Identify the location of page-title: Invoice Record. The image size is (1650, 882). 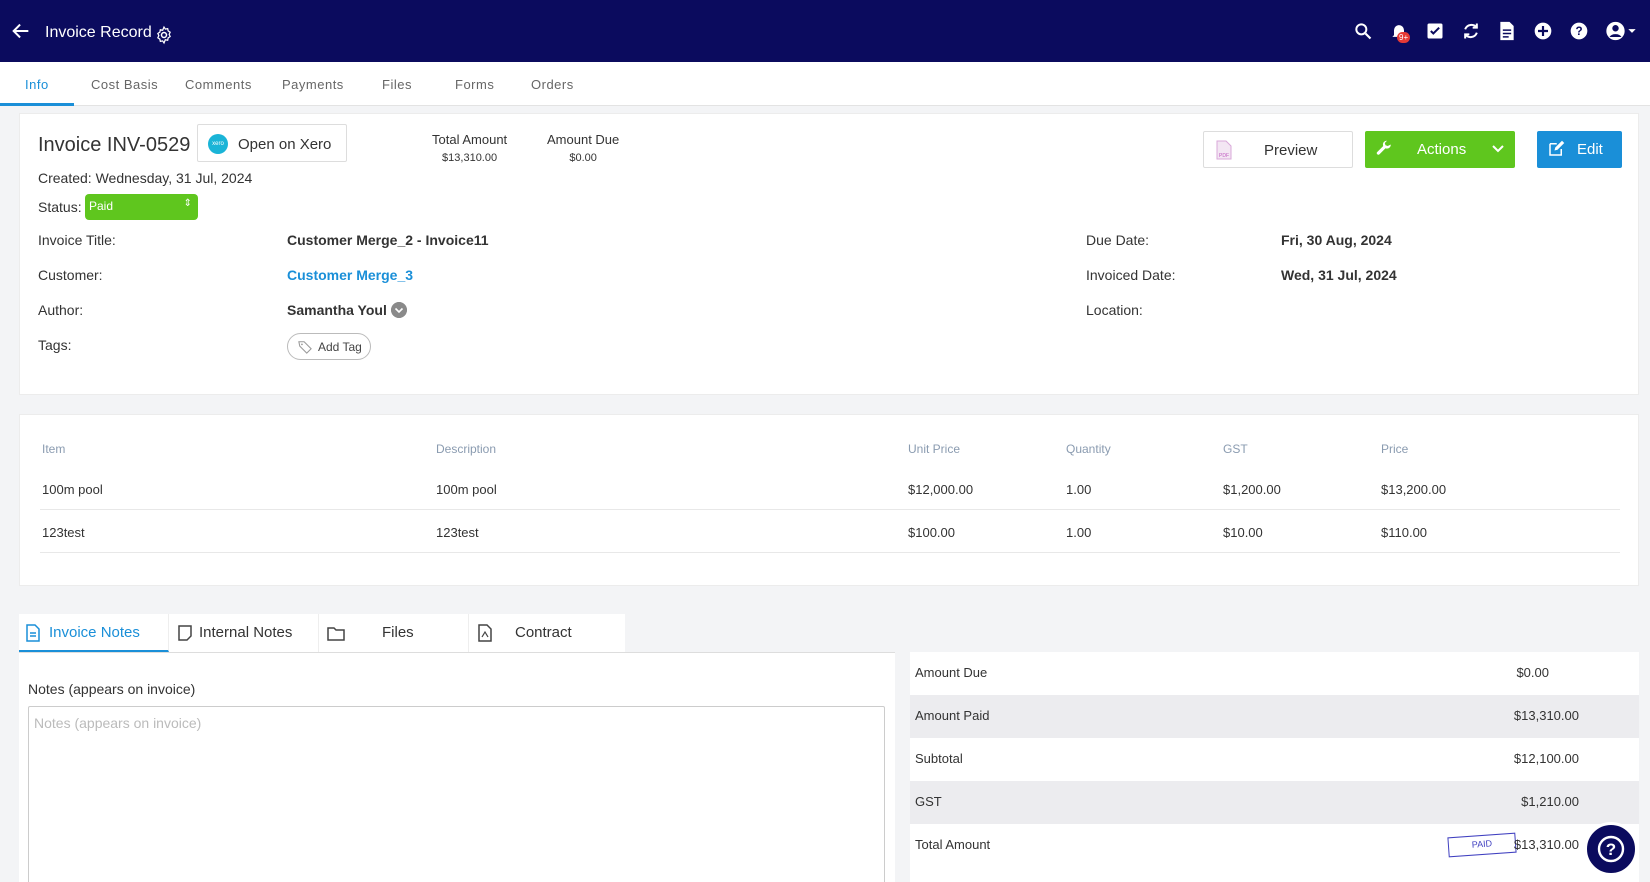
(98, 32).